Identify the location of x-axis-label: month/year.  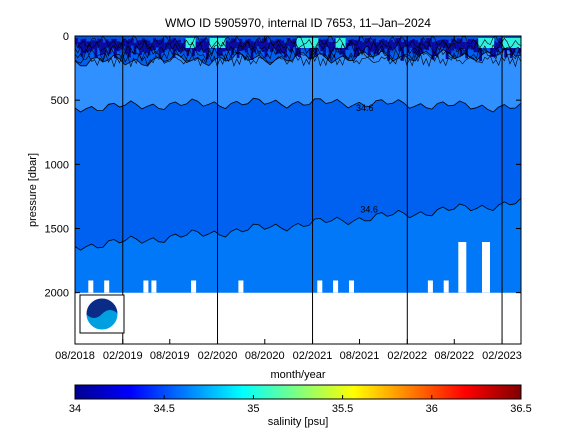
(297, 375).